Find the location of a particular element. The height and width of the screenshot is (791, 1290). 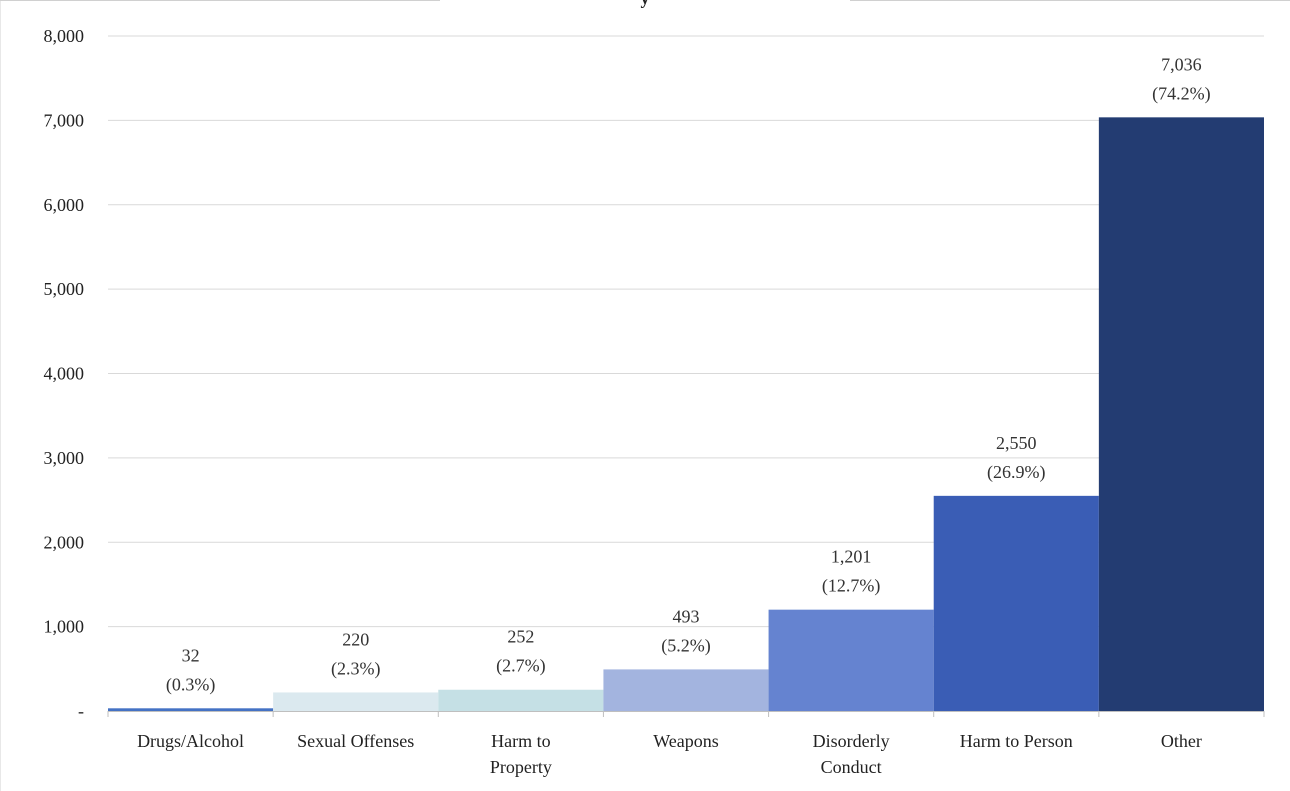

data-label-value: 7,036 is located at coordinates (1181, 64).